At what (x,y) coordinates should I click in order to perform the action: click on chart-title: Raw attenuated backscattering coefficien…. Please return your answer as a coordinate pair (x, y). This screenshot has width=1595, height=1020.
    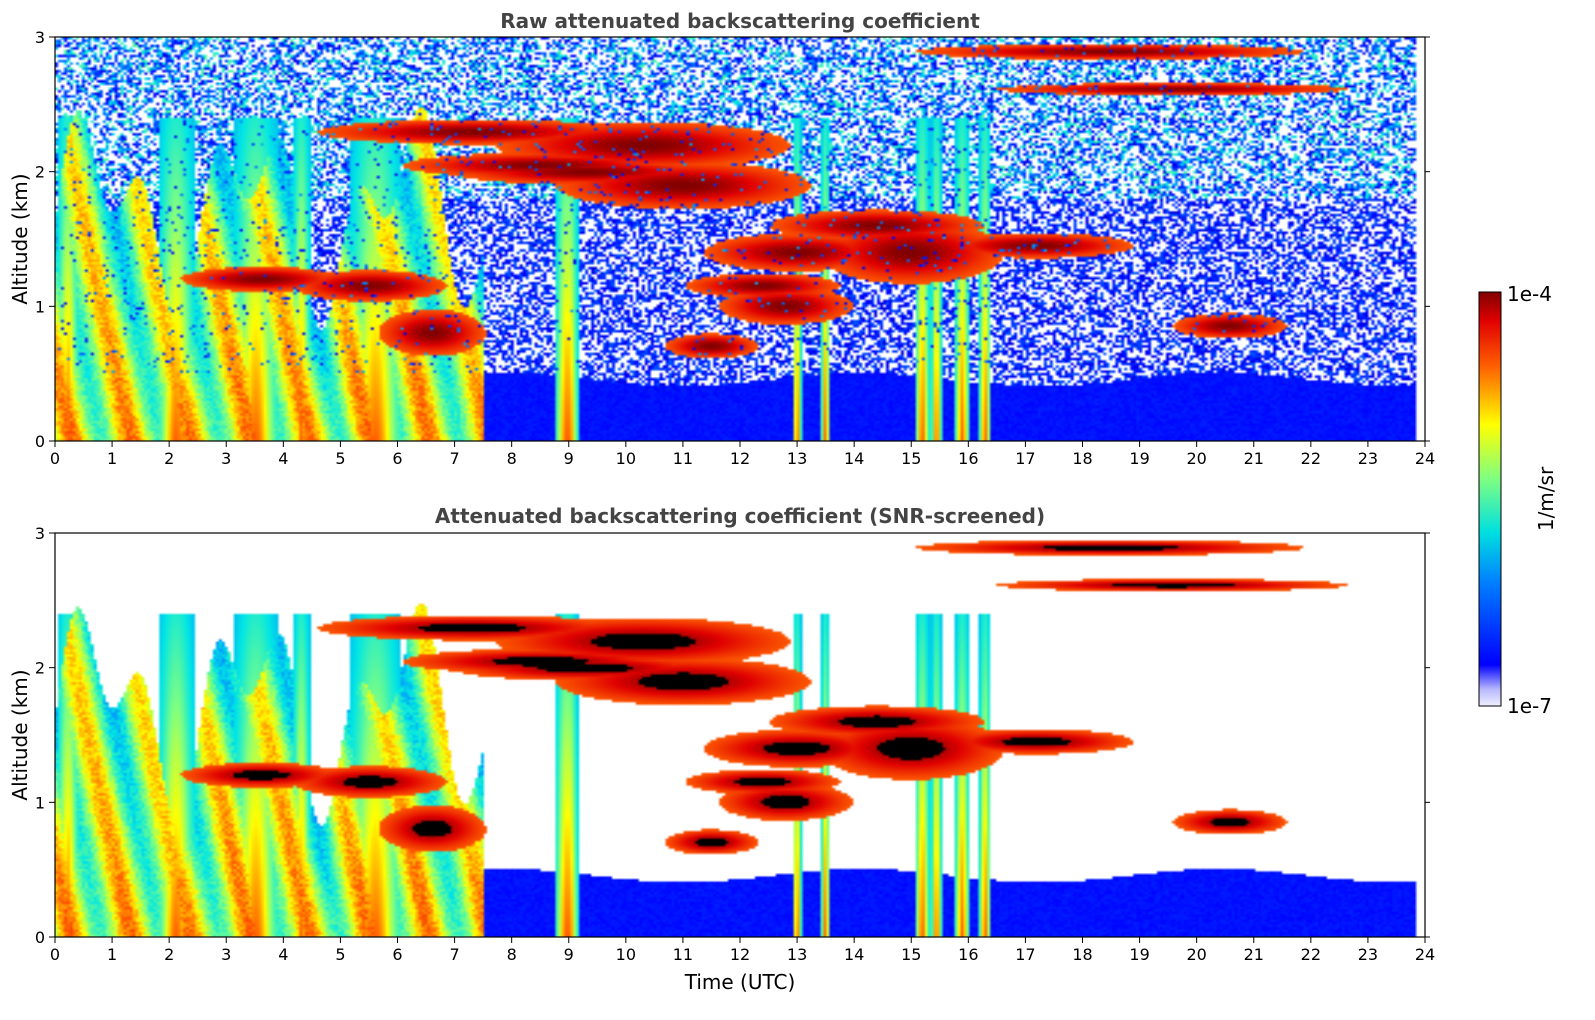
    Looking at the image, I should click on (740, 21).